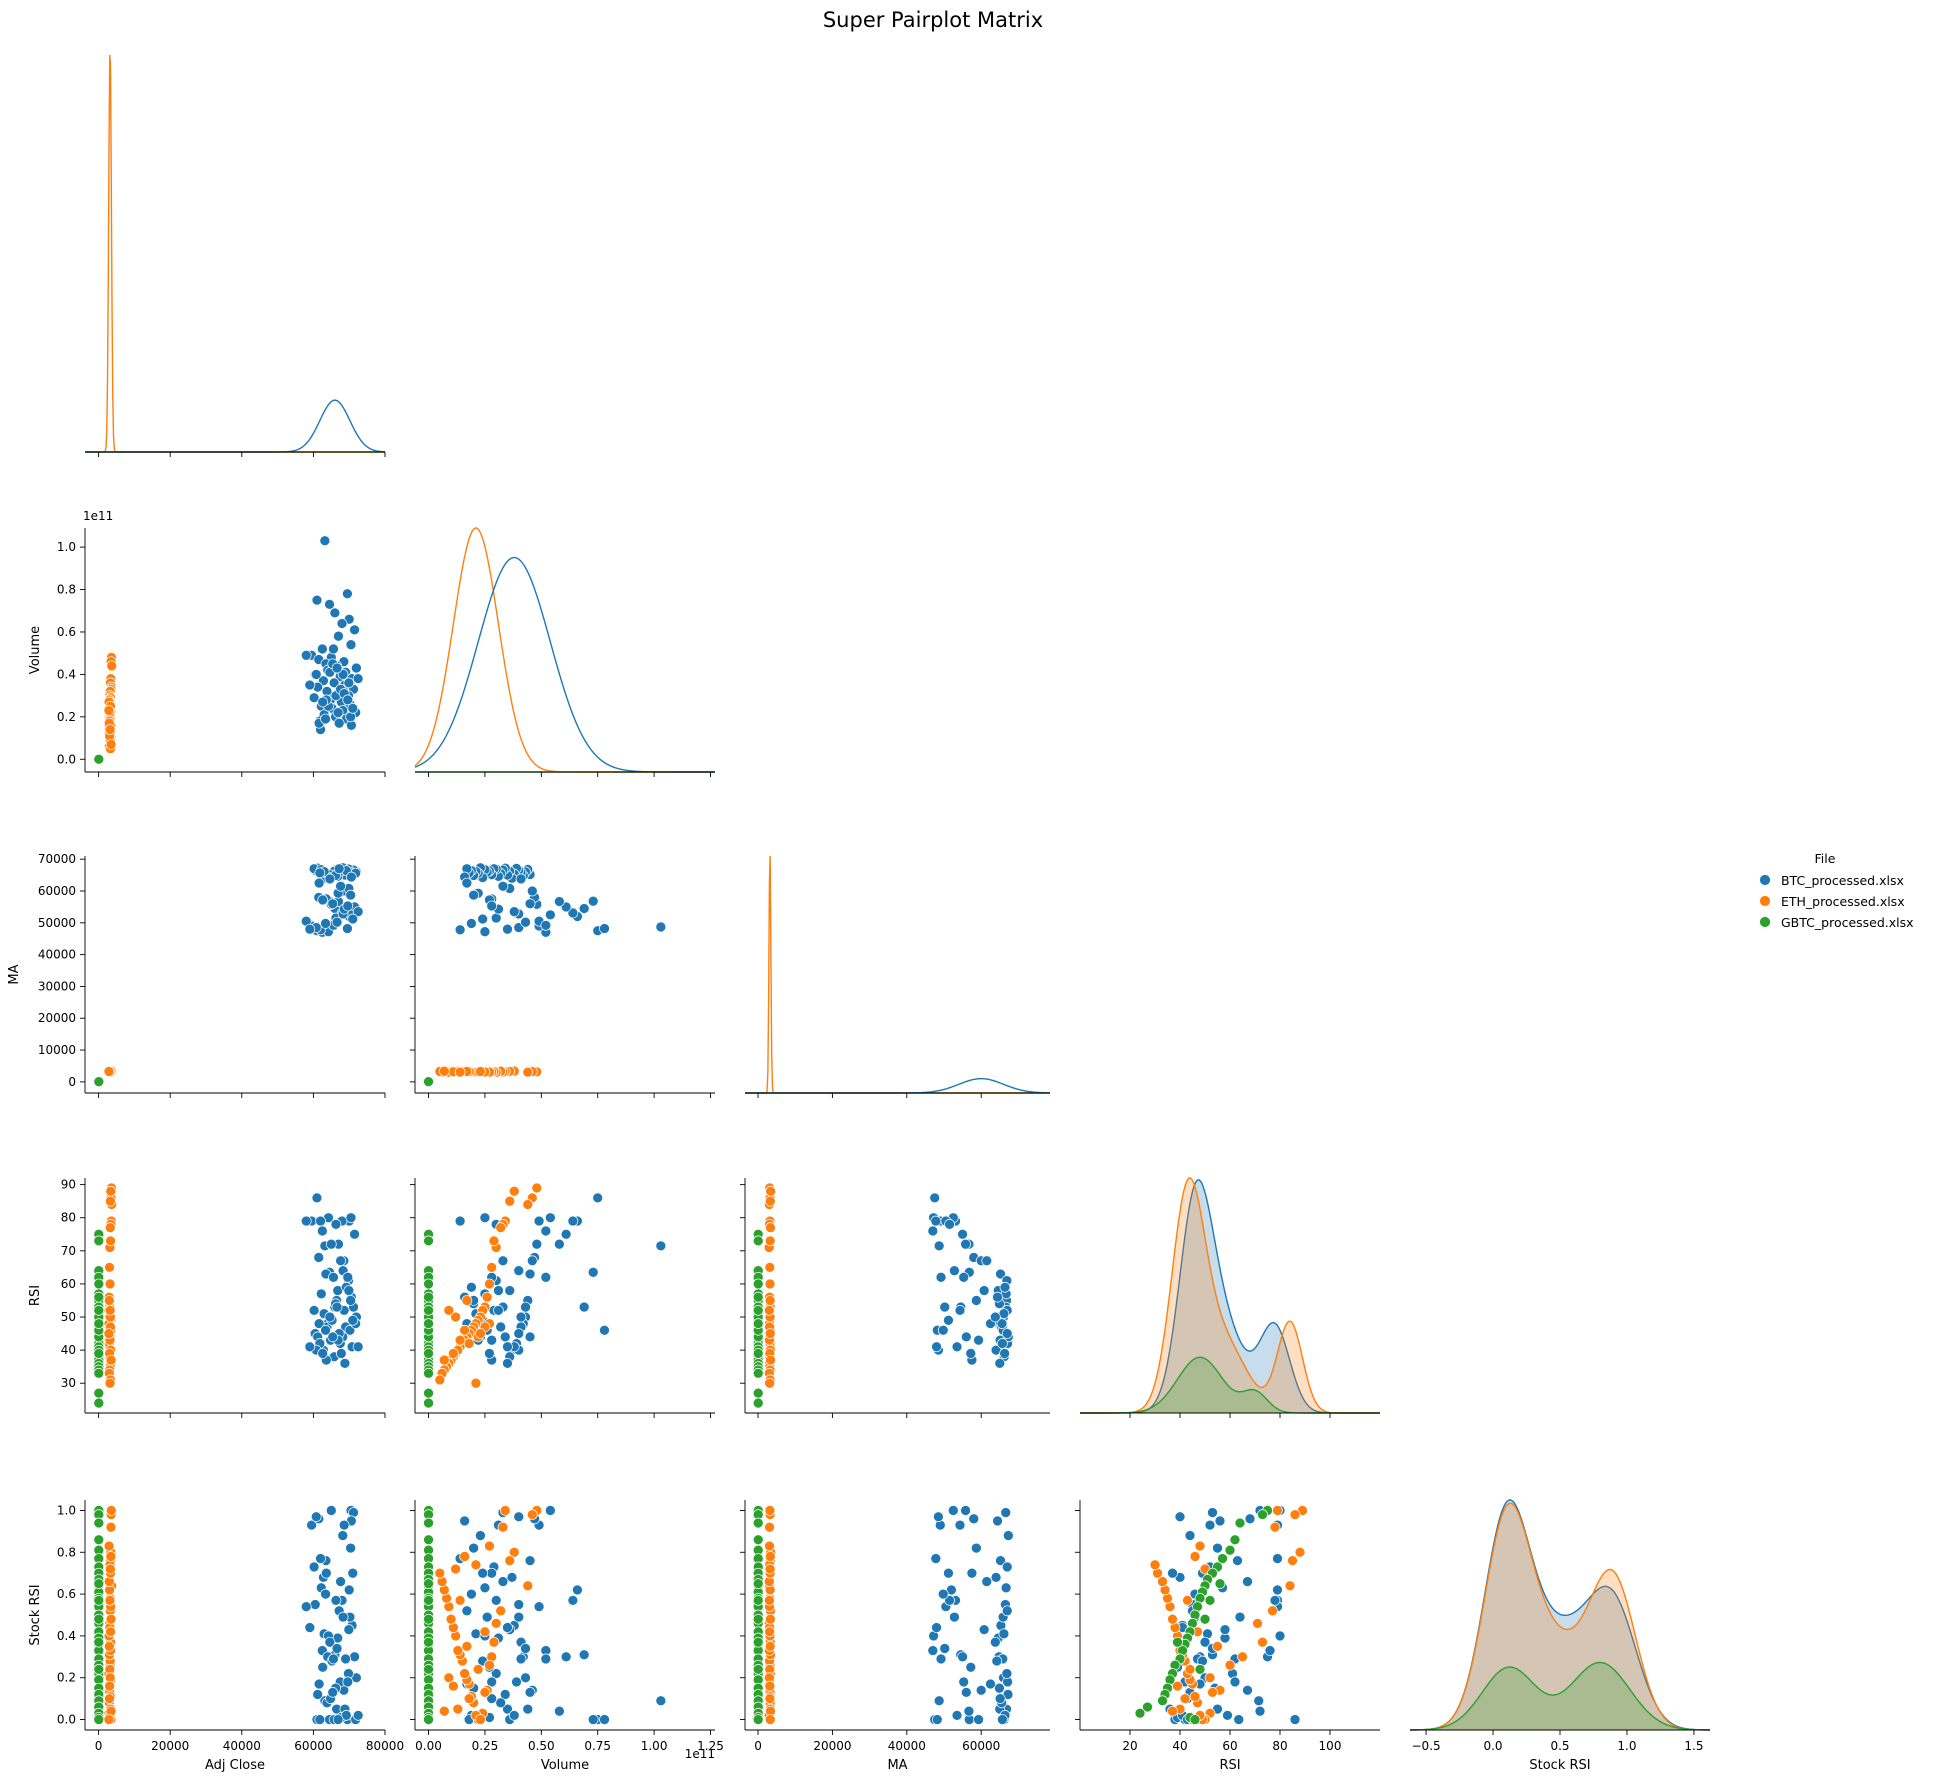  What do you see at coordinates (710, 1746) in the screenshot?
I see `x-tick-label: 1.25` at bounding box center [710, 1746].